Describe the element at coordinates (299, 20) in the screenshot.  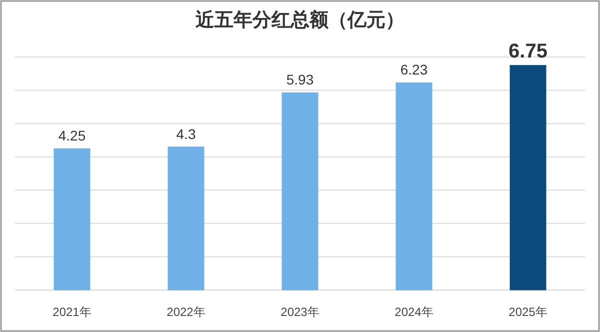
I see `chart-title: 近五年分红总额（亿元）` at that location.